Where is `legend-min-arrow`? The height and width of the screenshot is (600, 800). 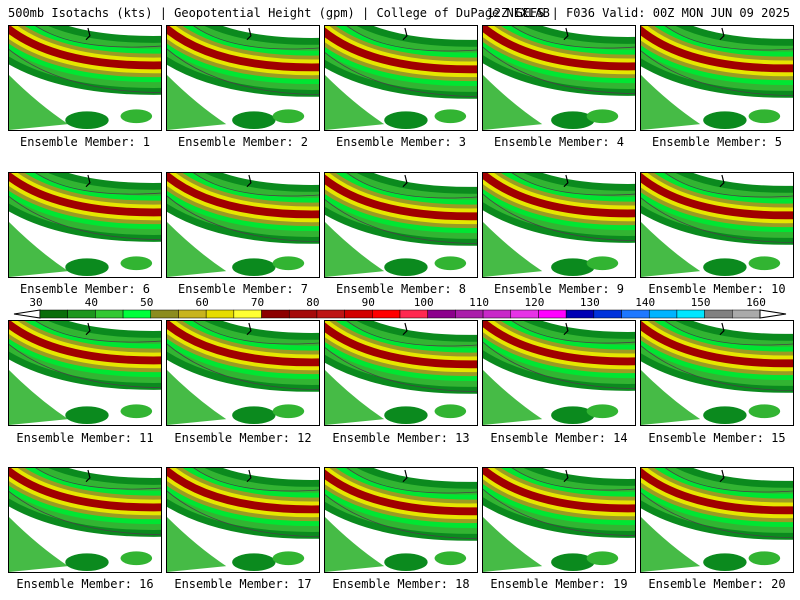 legend-min-arrow is located at coordinates (27, 314).